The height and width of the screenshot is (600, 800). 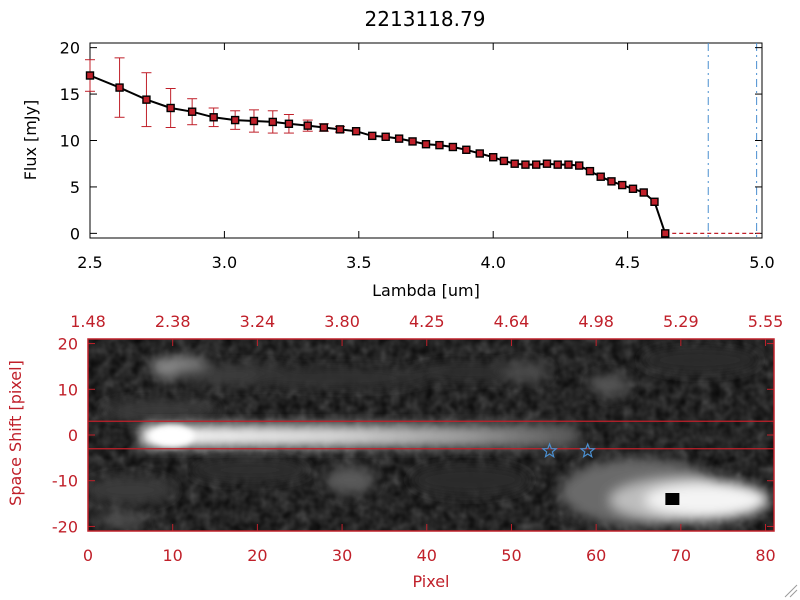 What do you see at coordinates (70, 141) in the screenshot?
I see `y-tick-label: 10` at bounding box center [70, 141].